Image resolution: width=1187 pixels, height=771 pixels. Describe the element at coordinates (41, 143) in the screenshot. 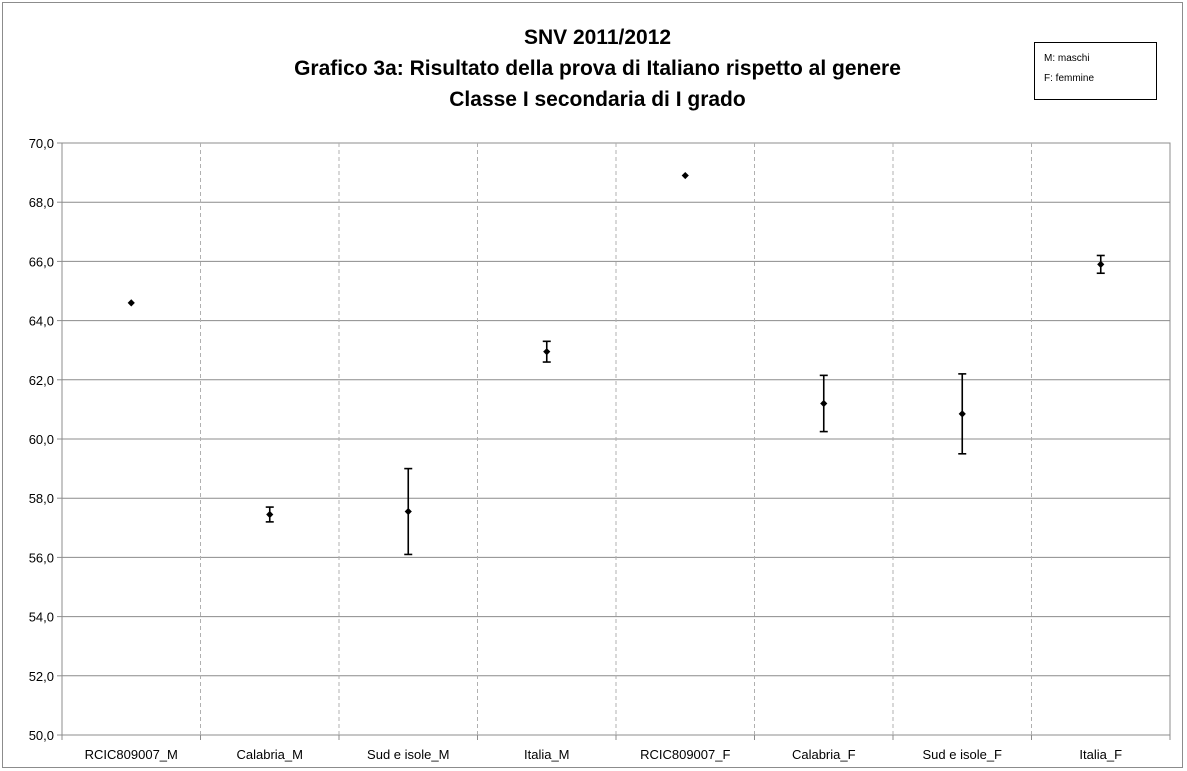

I see `y-tick-label: 70,0` at that location.